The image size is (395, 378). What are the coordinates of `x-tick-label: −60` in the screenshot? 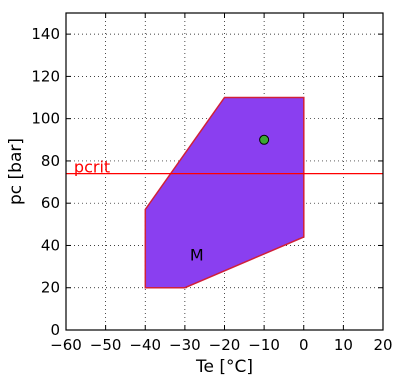 It's located at (66, 345).